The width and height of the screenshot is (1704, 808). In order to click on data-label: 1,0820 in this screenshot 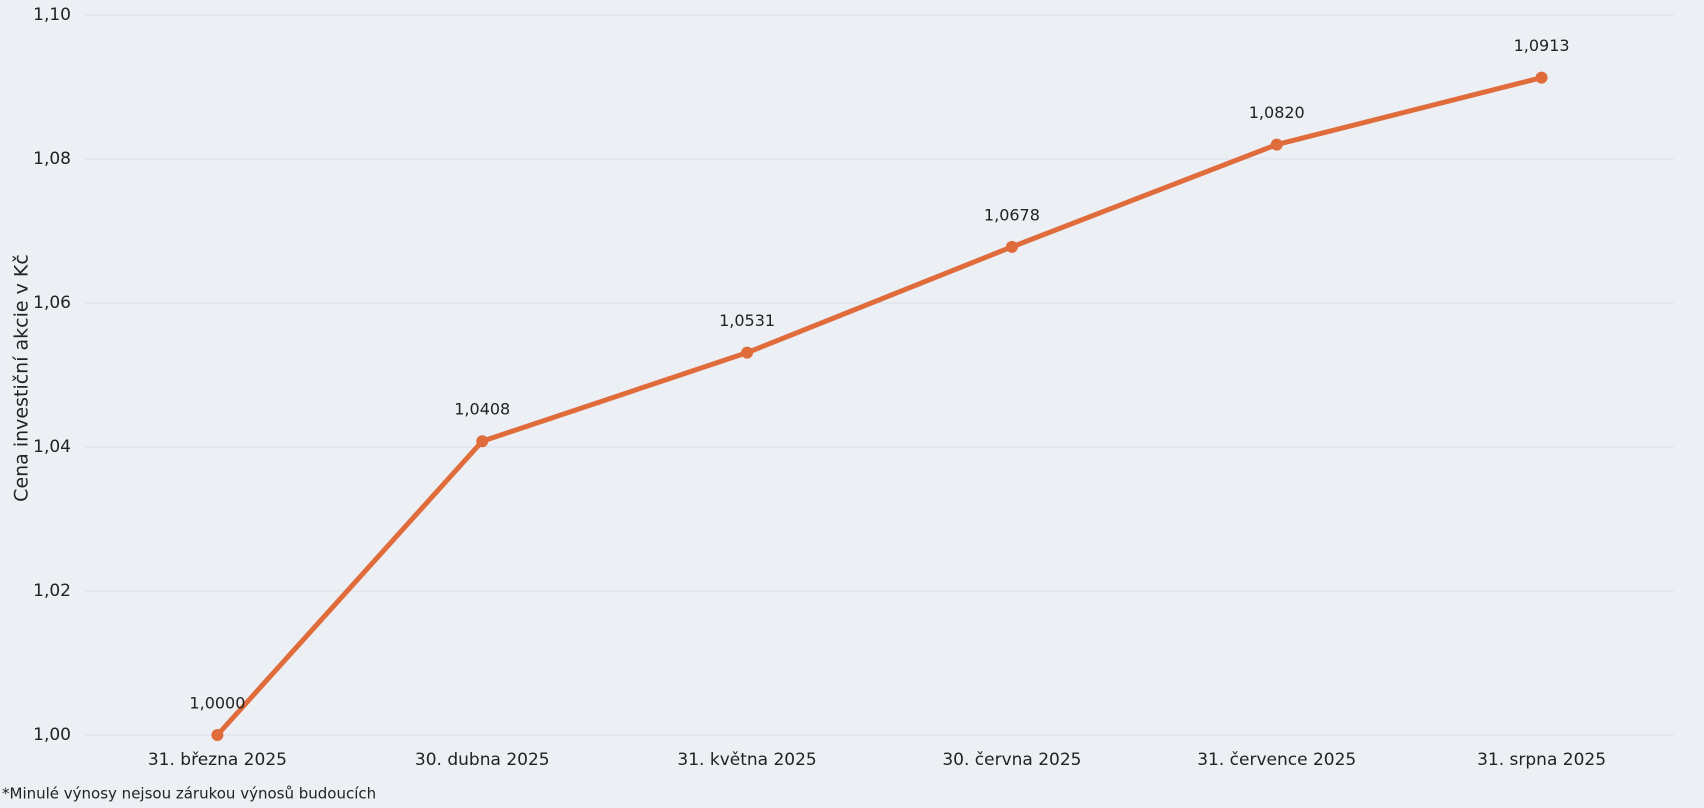, I will do `click(1277, 112)`.